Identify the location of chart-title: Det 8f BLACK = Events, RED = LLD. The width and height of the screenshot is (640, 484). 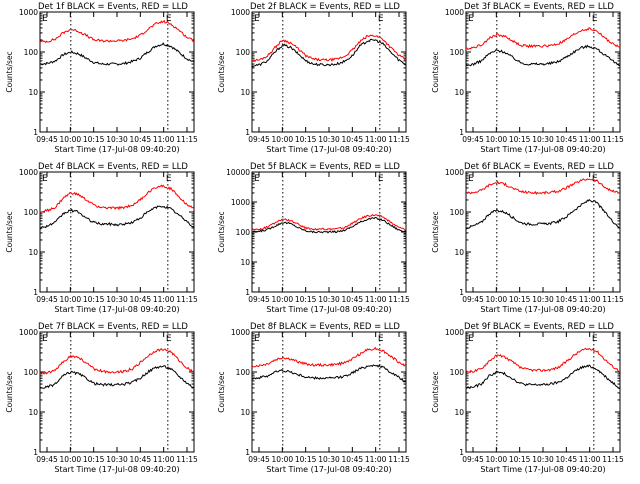
(325, 327).